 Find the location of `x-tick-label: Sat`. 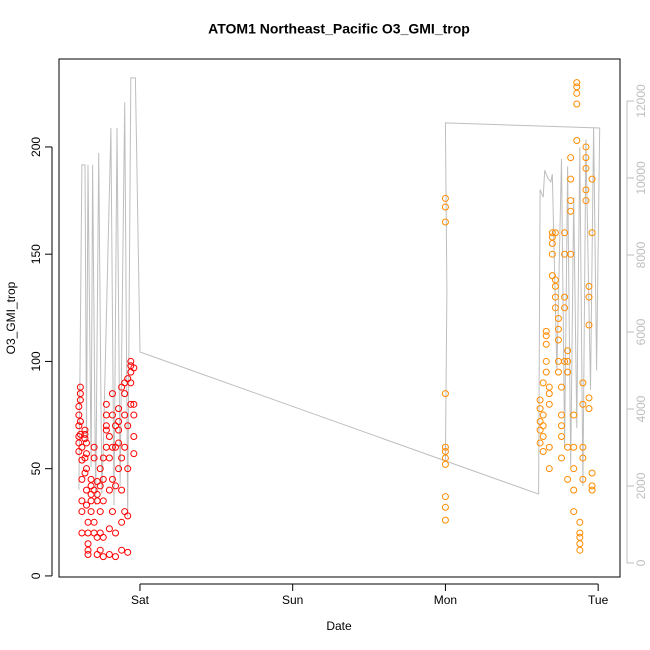

x-tick-label: Sat is located at coordinates (140, 600).